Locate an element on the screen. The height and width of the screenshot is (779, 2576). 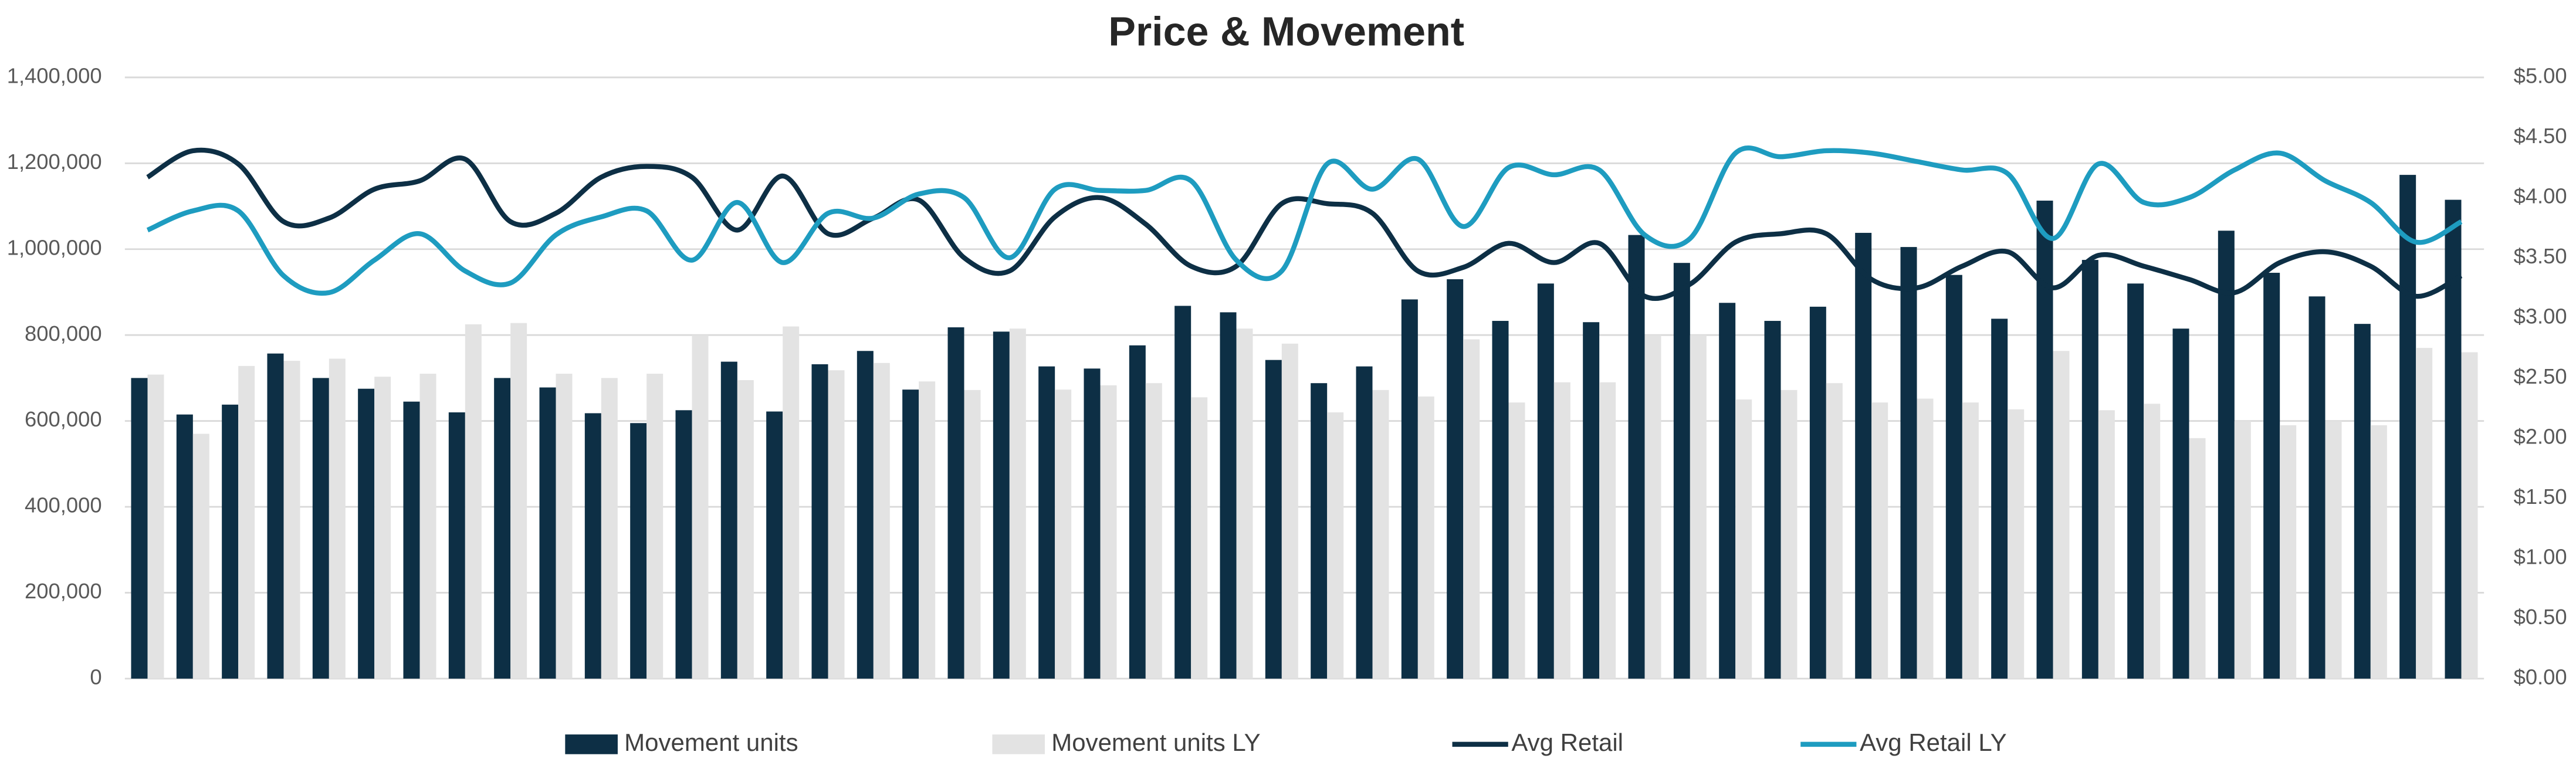
y2-tick-label: $2.50 is located at coordinates (2540, 376).